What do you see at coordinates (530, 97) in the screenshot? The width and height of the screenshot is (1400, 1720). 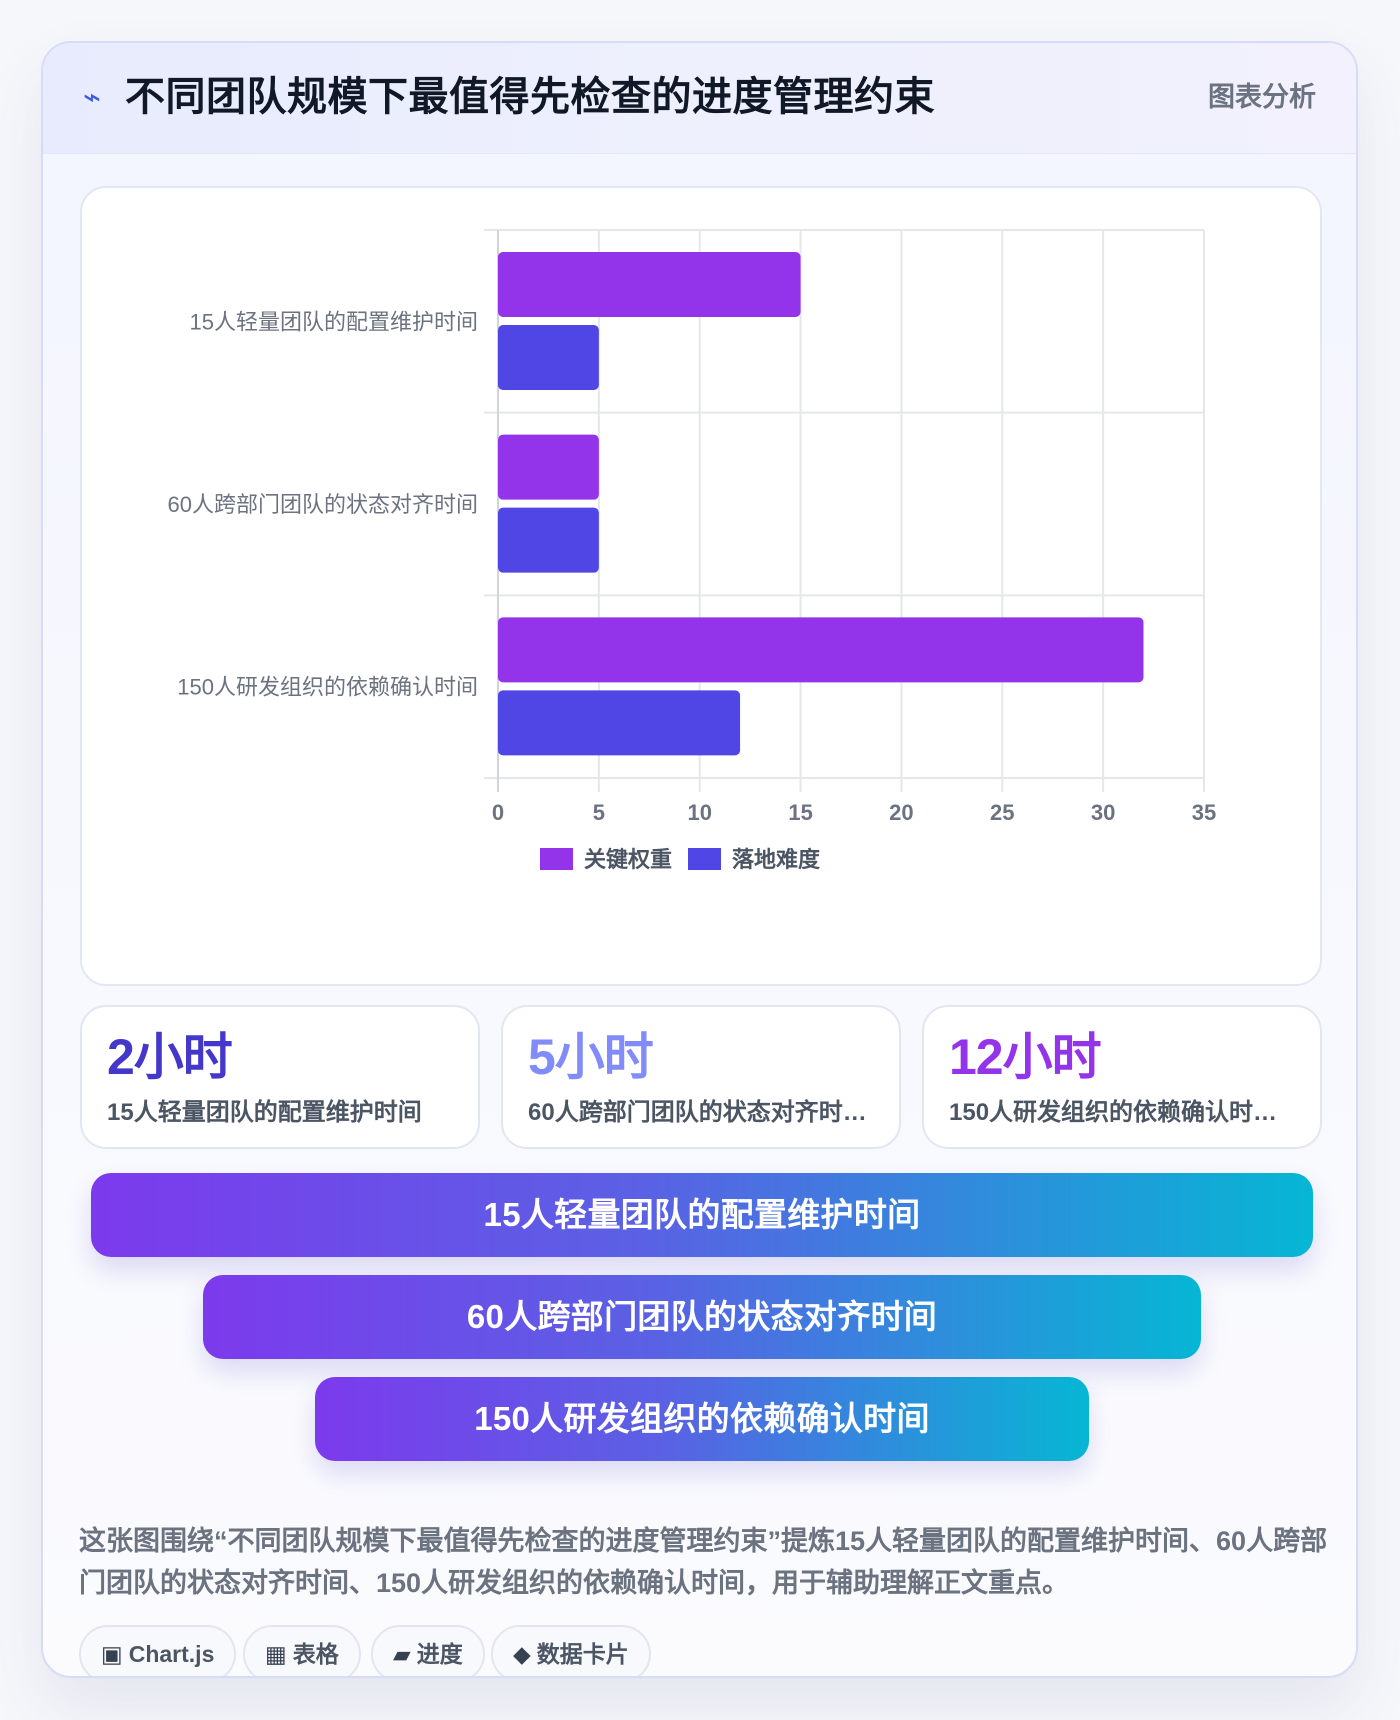 I see `page-title: 不同团队规模下最值得先检查的进度管理约束` at bounding box center [530, 97].